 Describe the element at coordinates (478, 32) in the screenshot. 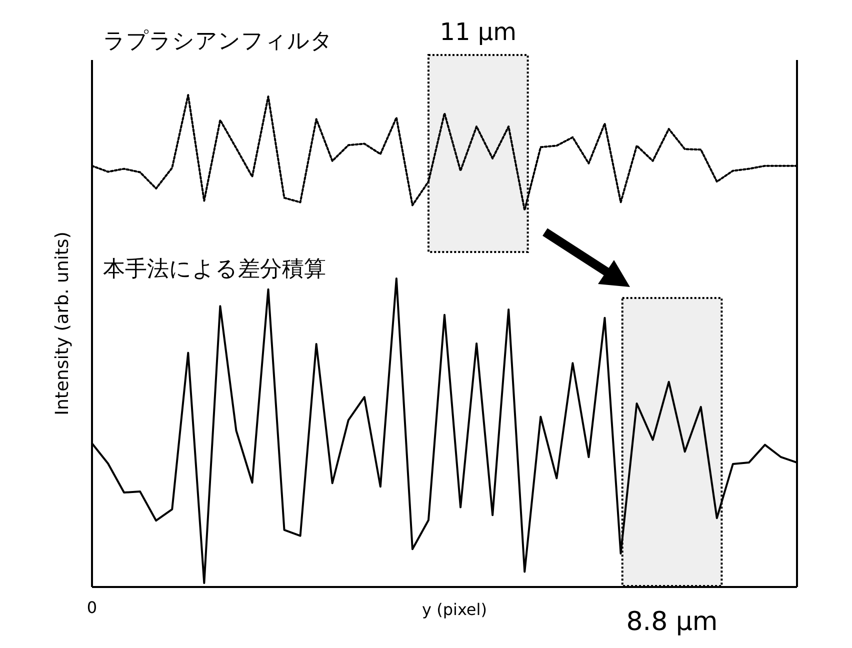

I see `text: 11 μm` at that location.